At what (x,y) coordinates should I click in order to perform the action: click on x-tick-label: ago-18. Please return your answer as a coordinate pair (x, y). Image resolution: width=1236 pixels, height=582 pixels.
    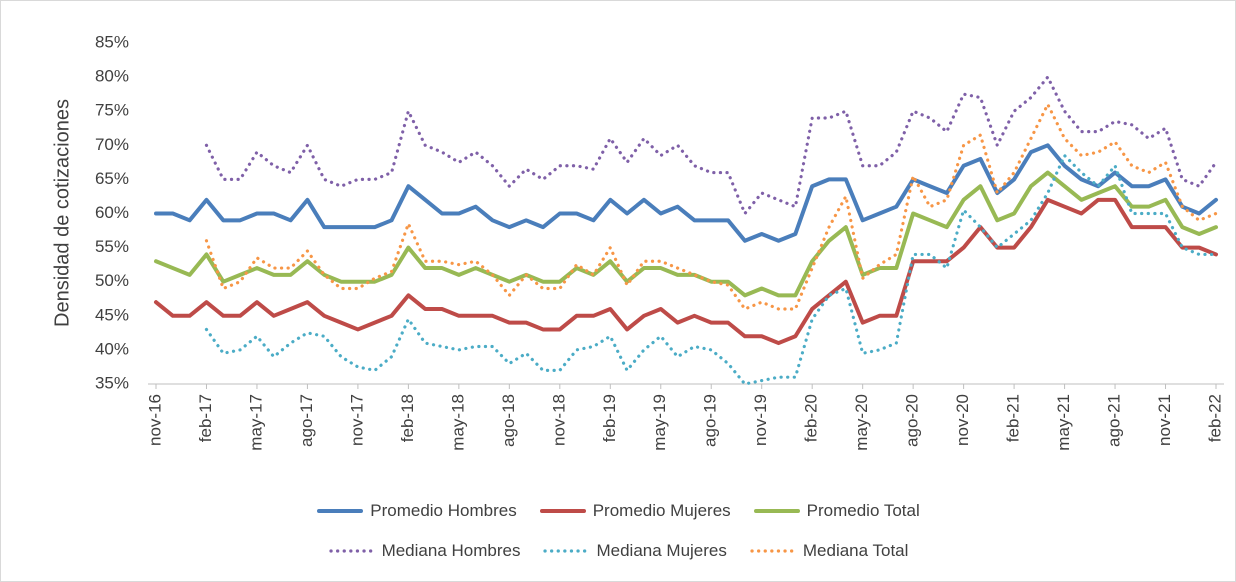
    Looking at the image, I should click on (508, 420).